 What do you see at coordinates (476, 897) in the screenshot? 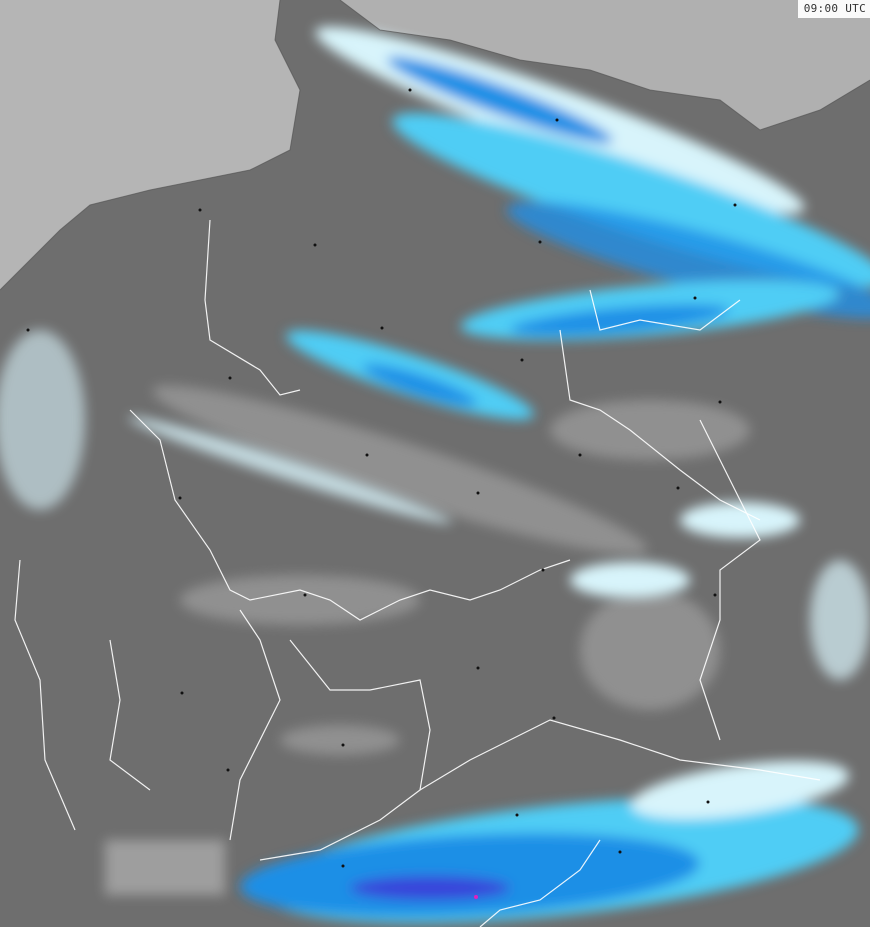
I see `extreme-precip-cell` at bounding box center [476, 897].